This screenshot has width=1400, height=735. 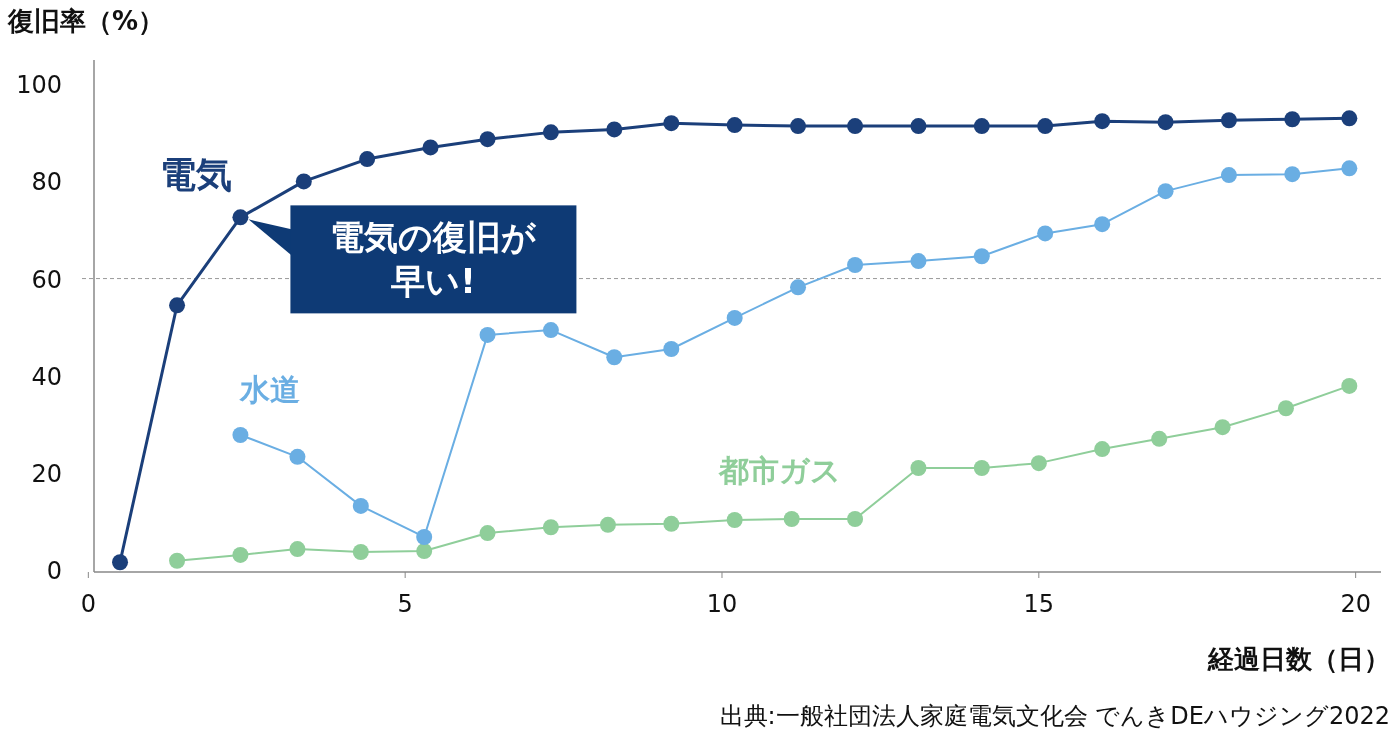 What do you see at coordinates (46, 182) in the screenshot?
I see `y-tick-label: 80` at bounding box center [46, 182].